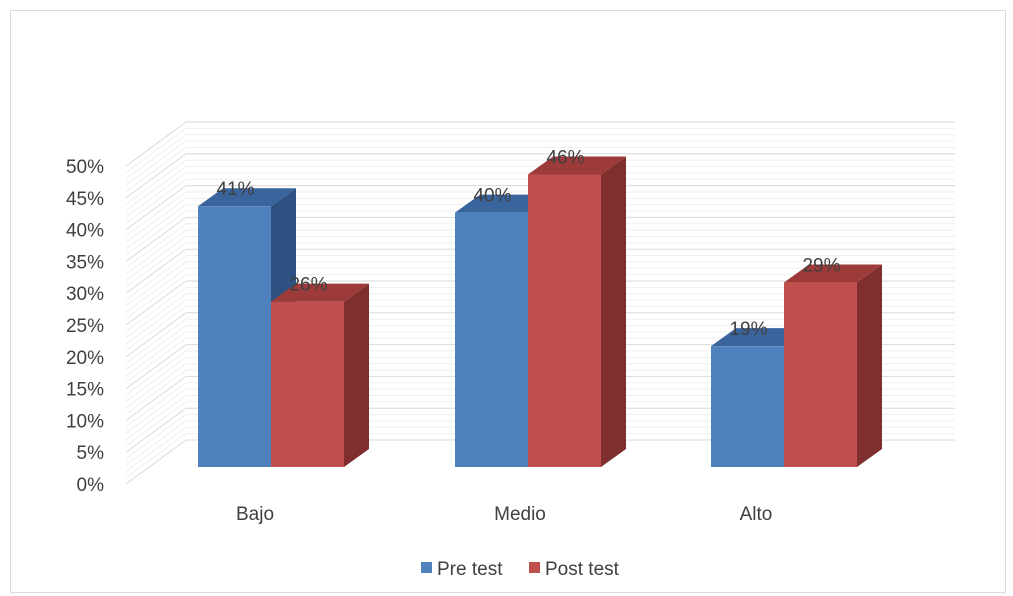  I want to click on y-axis-ticks: 0% 5% 10% 15% 20% 25% 30% 35% 40% 45% 50%, so click(85, 326).